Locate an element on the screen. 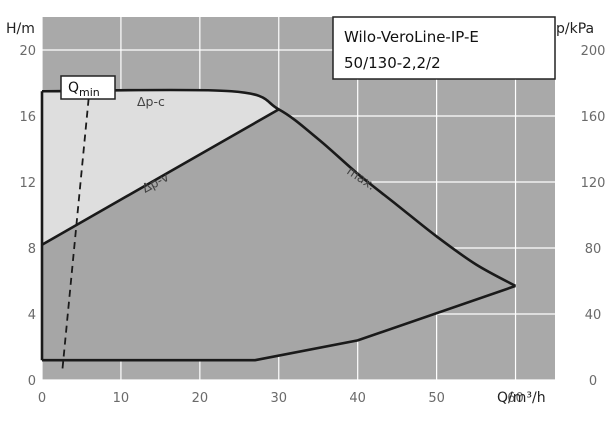  qmin-label-box: Qmin is located at coordinates (88, 87).